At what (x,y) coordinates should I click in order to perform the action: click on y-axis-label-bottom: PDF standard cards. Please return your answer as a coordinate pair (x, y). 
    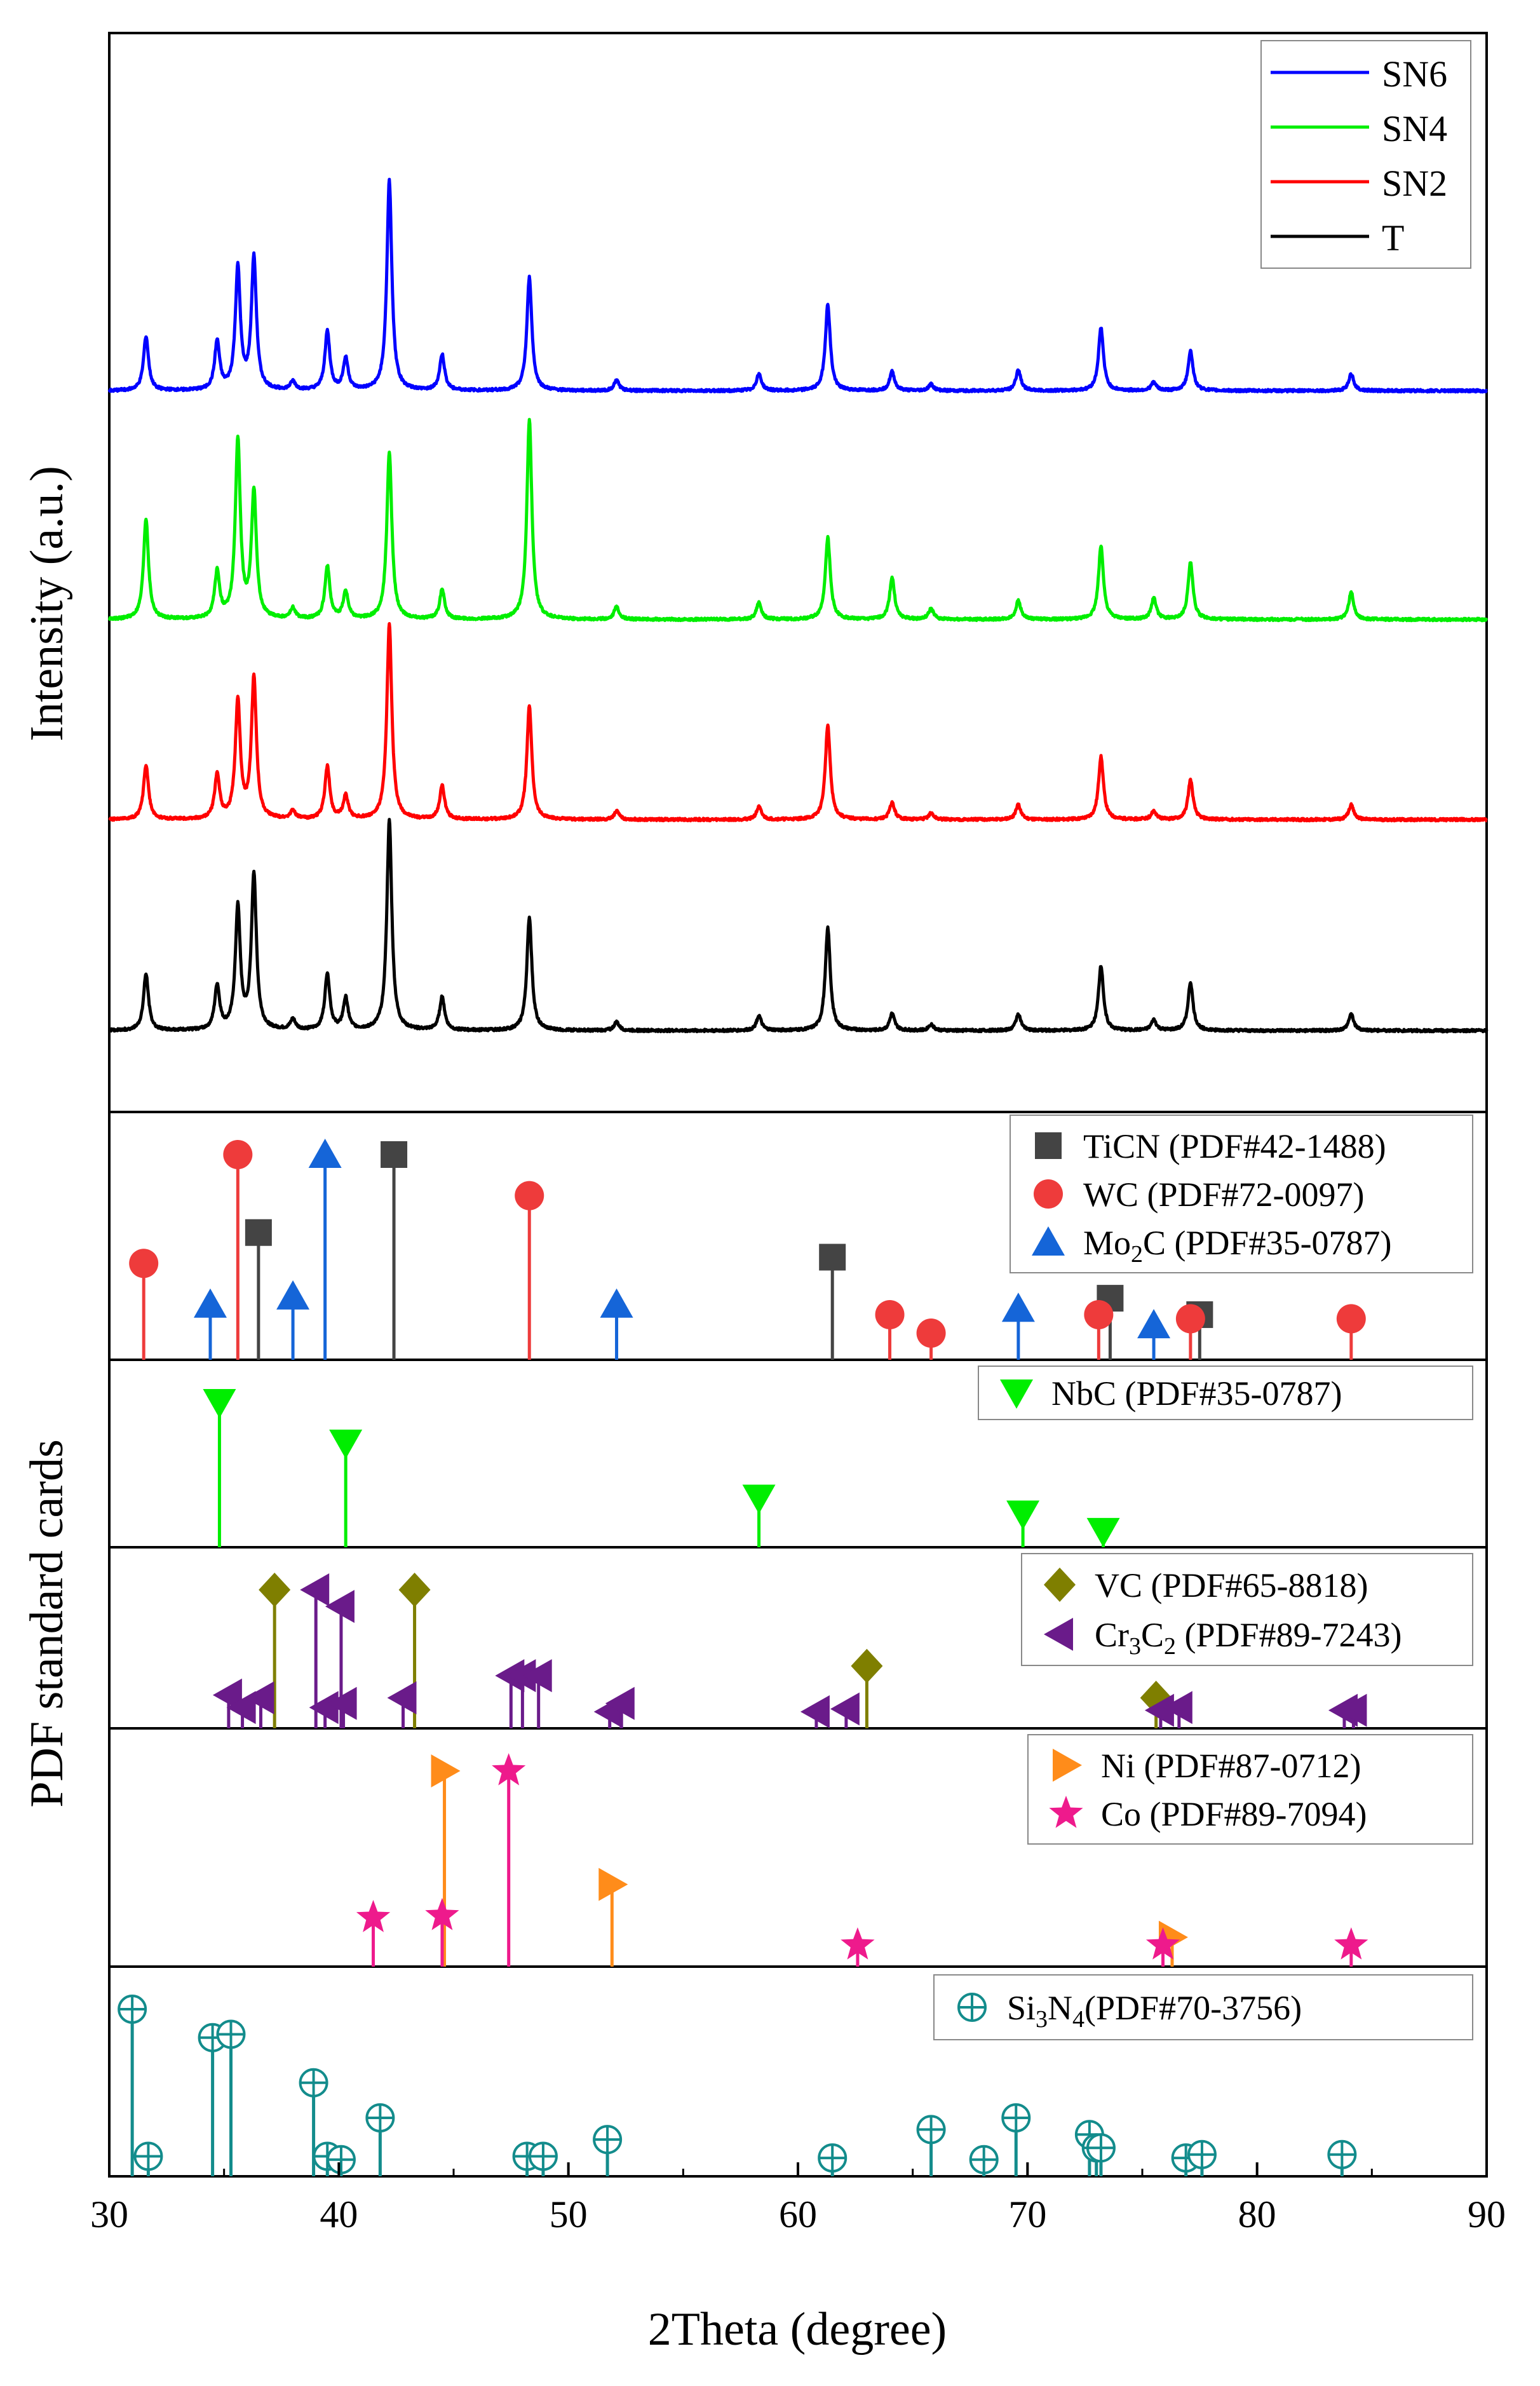
    Looking at the image, I should click on (47, 1624).